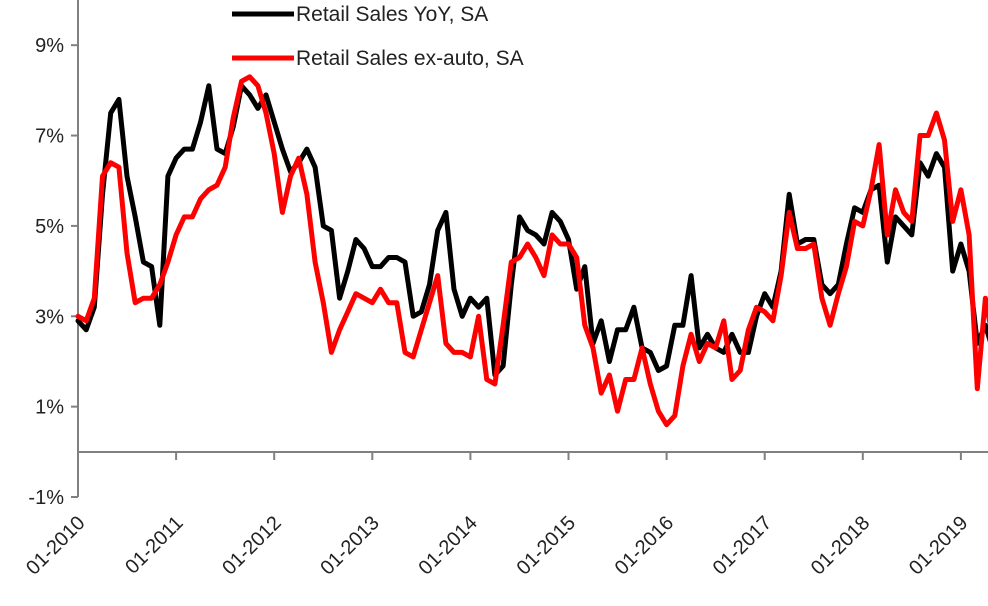  Describe the element at coordinates (49, 137) in the screenshot. I see `y-tick-label: 7%` at that location.